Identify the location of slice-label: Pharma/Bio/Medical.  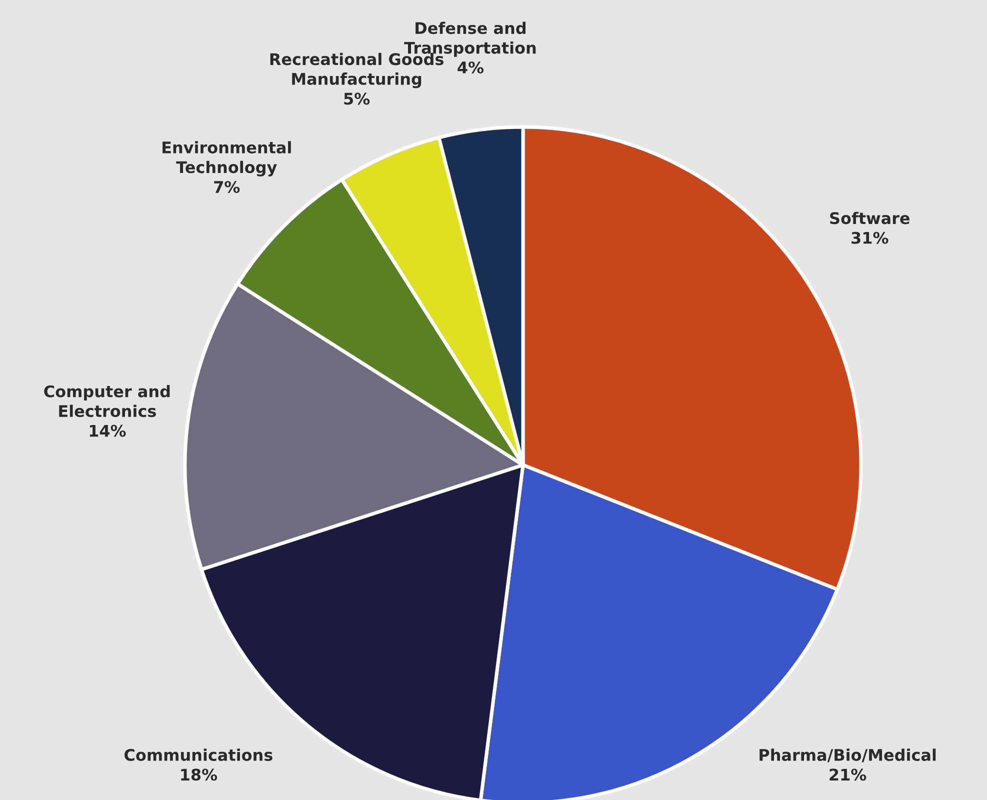
(848, 755).